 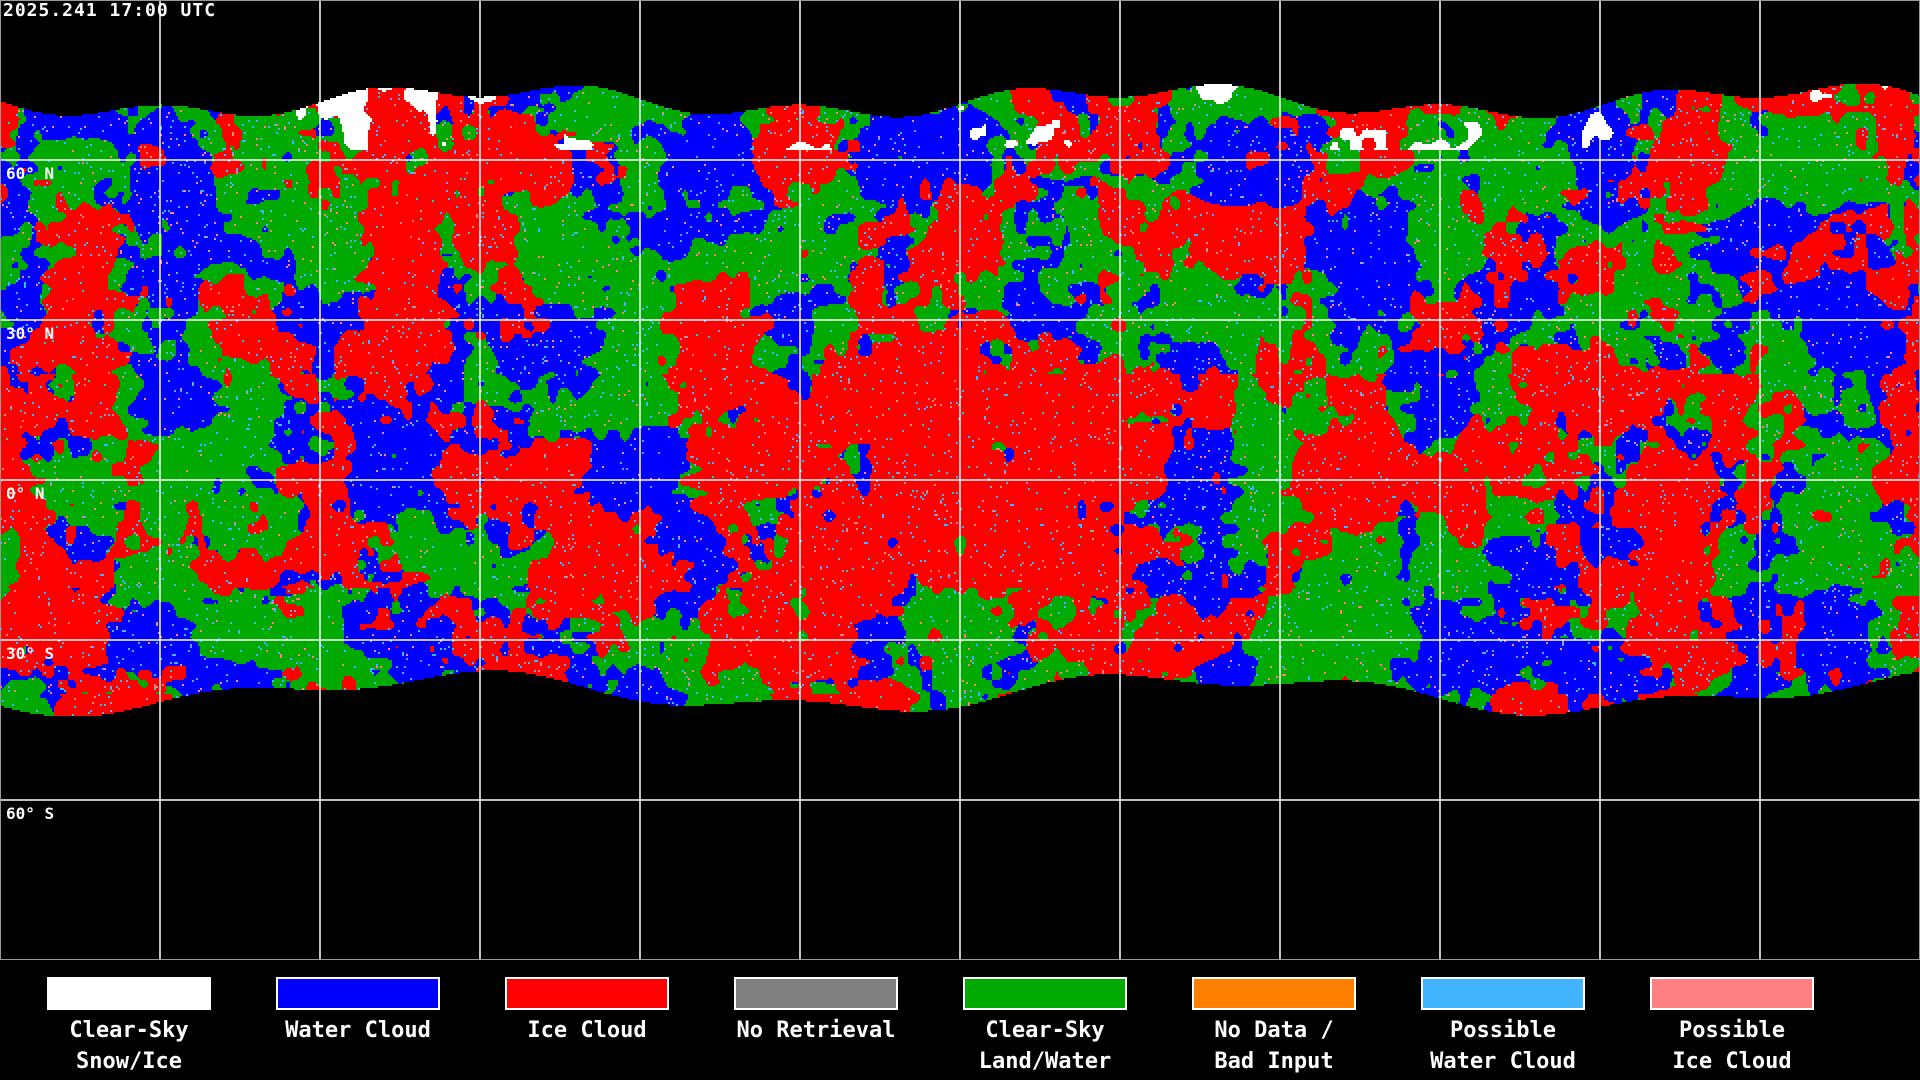 I want to click on legend-label: Clear-Sky Snow/Ice, so click(x=129, y=1046).